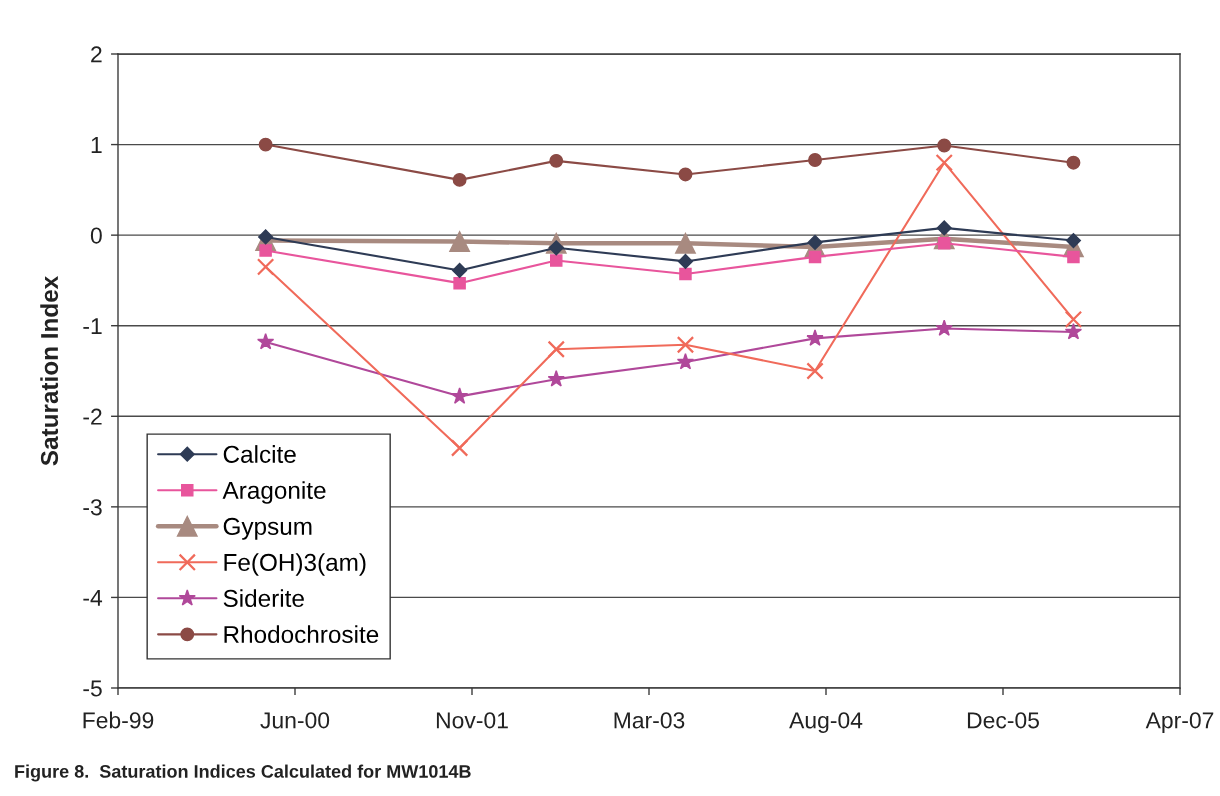 The height and width of the screenshot is (796, 1220). Describe the element at coordinates (92, 416) in the screenshot. I see `y-tick-label: -2` at that location.